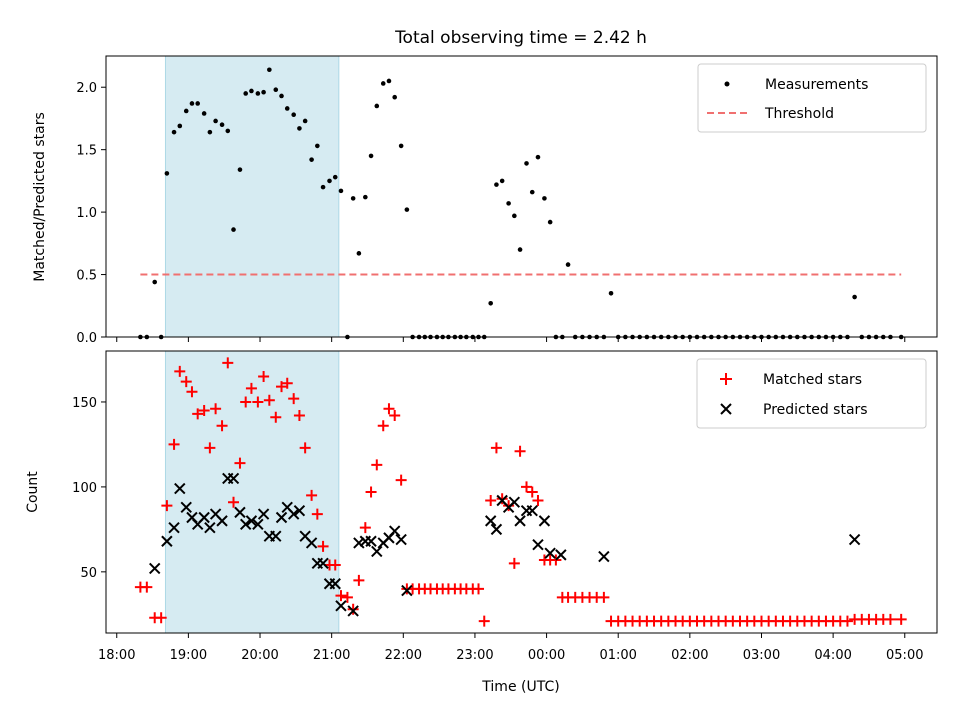  What do you see at coordinates (617, 655) in the screenshot?
I see `x-tick-label: 01:00` at bounding box center [617, 655].